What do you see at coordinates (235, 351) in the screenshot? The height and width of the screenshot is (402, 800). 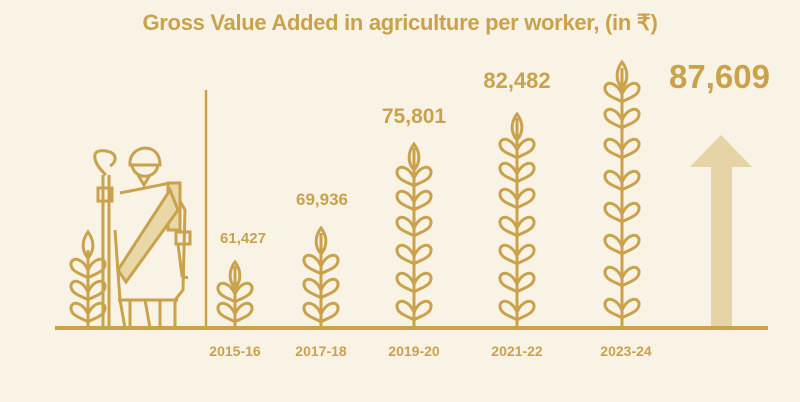 I see `x-label-2015-16: 2015-16` at bounding box center [235, 351].